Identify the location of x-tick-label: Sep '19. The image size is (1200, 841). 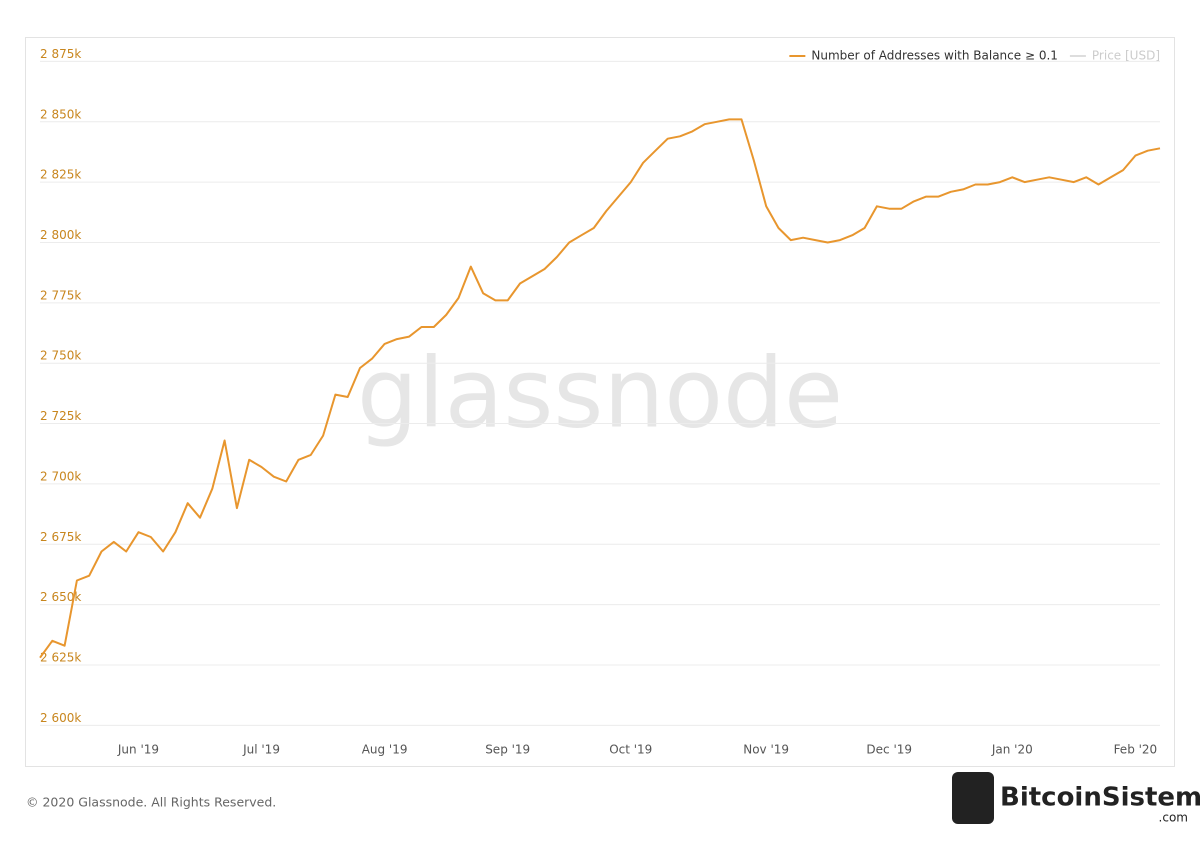
(507, 750).